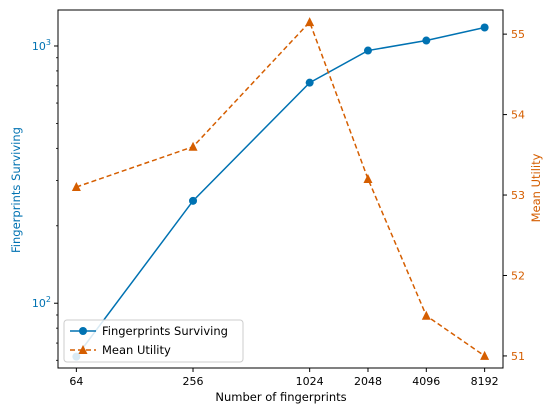 The width and height of the screenshot is (543, 404). Describe the element at coordinates (136, 350) in the screenshot. I see `legend-label-mean-utility: Mean Utility` at that location.